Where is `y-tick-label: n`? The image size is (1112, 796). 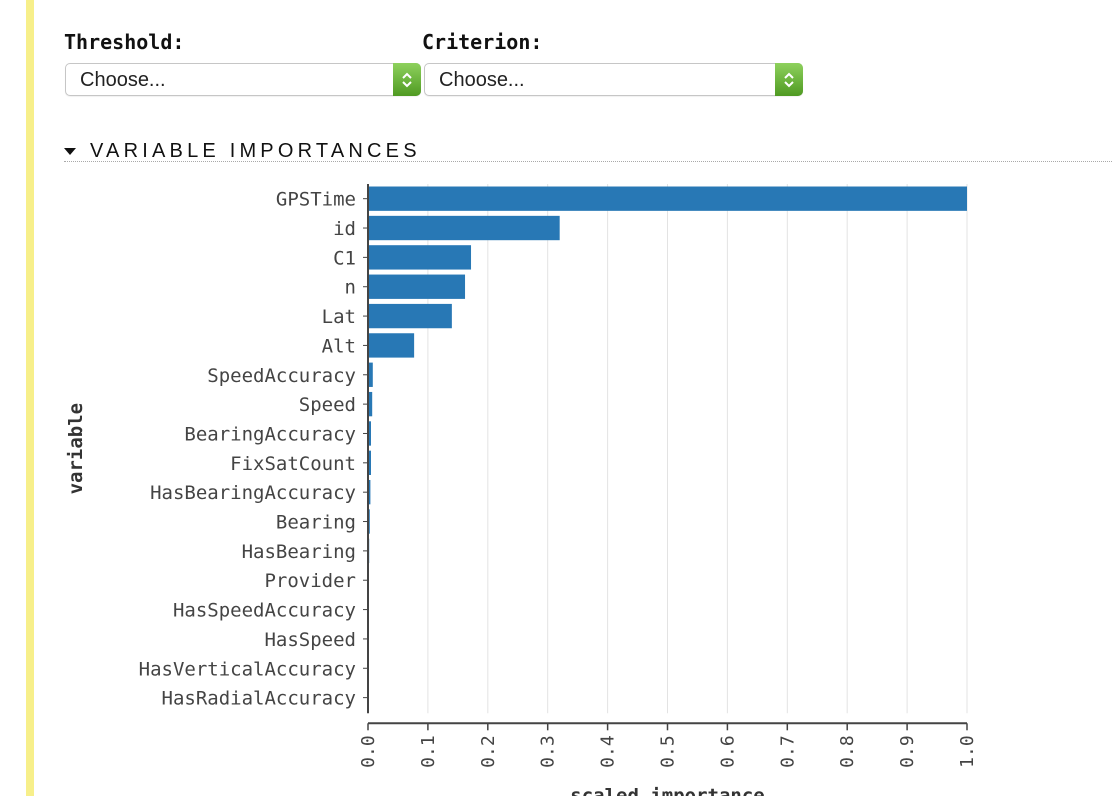
y-tick-label: n is located at coordinates (350, 288).